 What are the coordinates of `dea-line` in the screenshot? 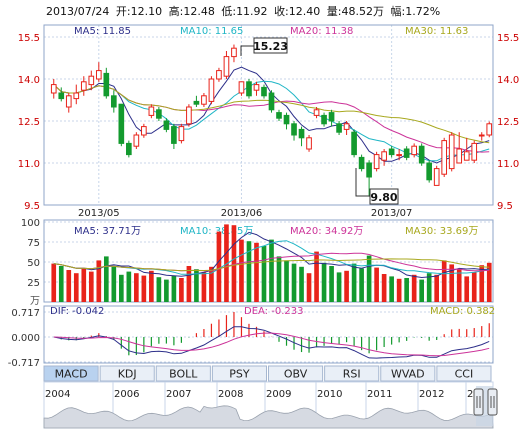 It's located at (271, 344).